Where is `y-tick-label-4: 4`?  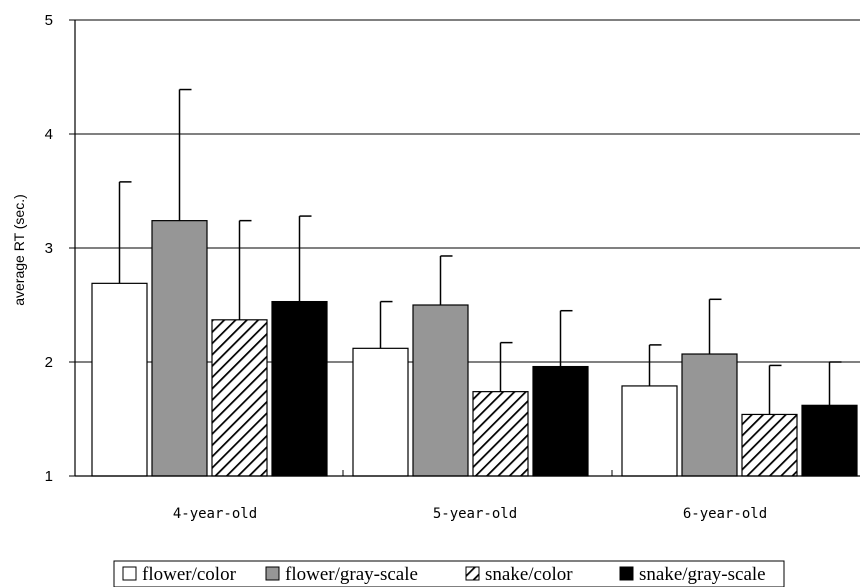
y-tick-label-4: 4 is located at coordinates (49, 134).